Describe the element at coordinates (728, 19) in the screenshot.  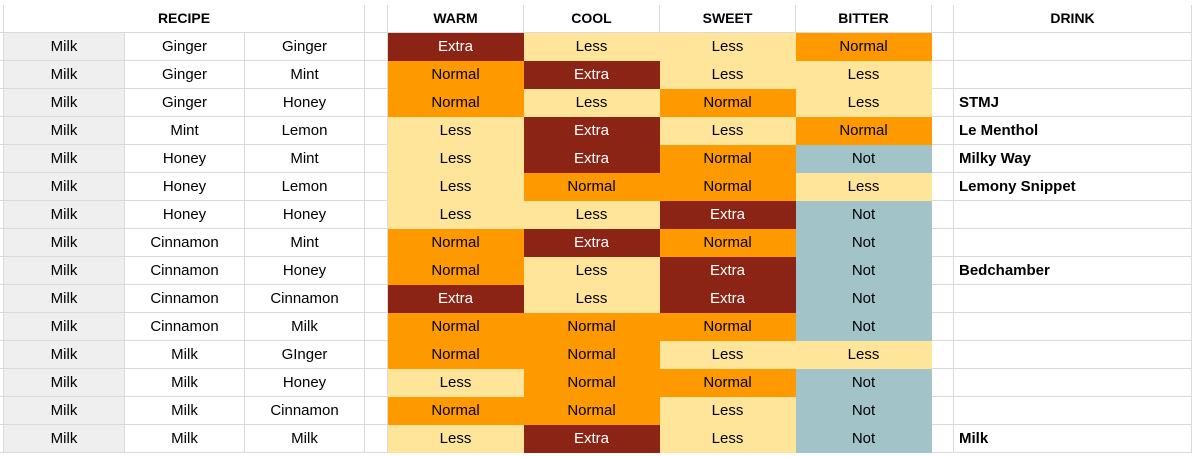
I see `header-sweet: SWEET` at that location.